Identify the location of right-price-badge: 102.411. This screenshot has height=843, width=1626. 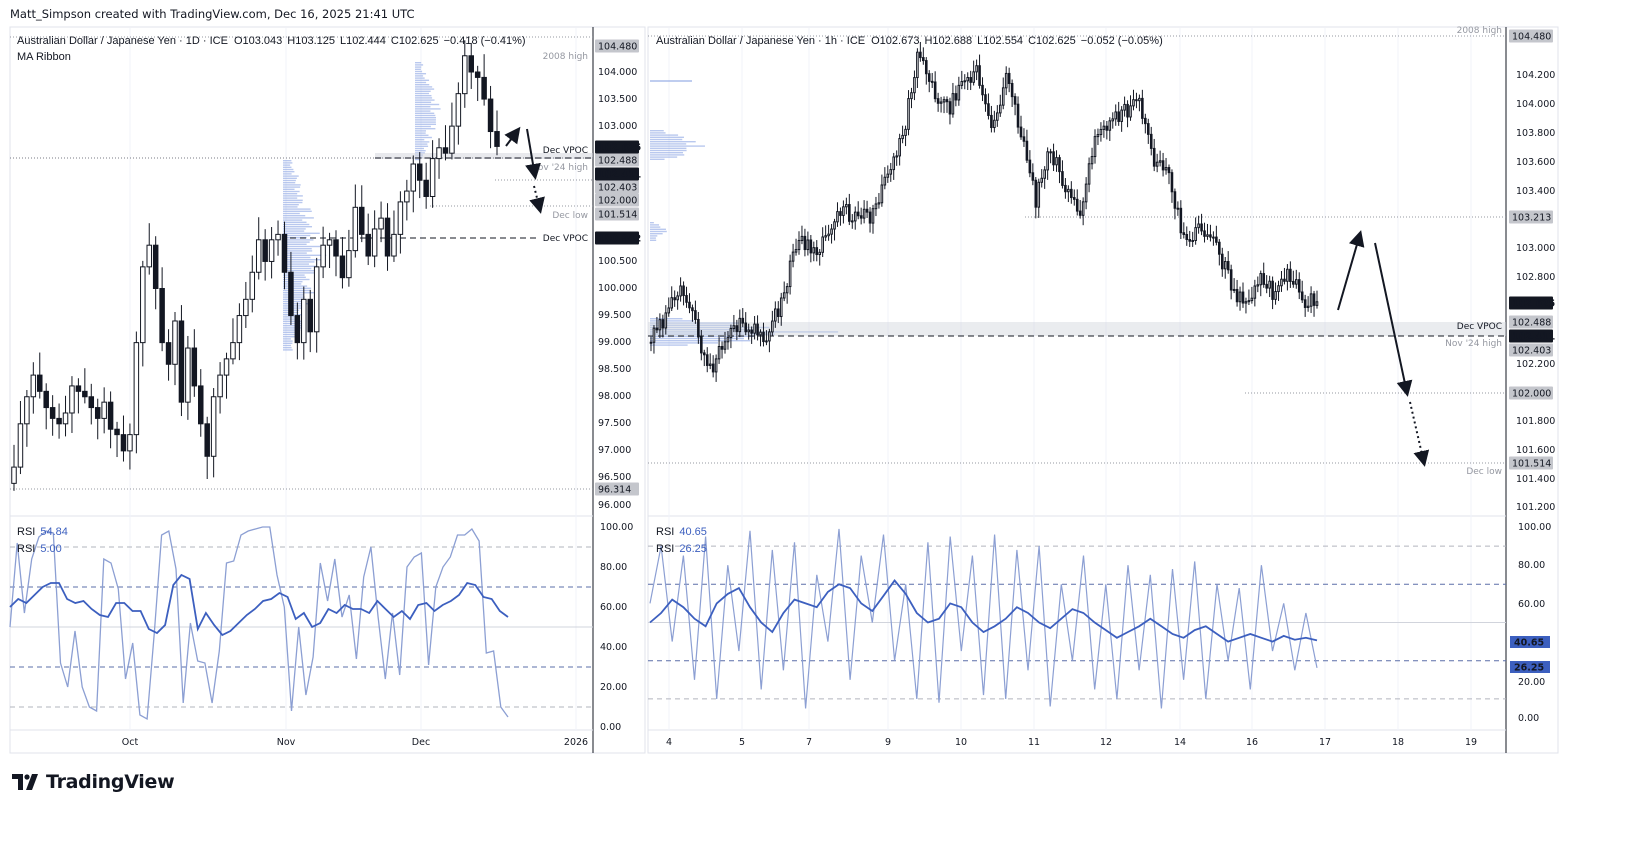
(1533, 337).